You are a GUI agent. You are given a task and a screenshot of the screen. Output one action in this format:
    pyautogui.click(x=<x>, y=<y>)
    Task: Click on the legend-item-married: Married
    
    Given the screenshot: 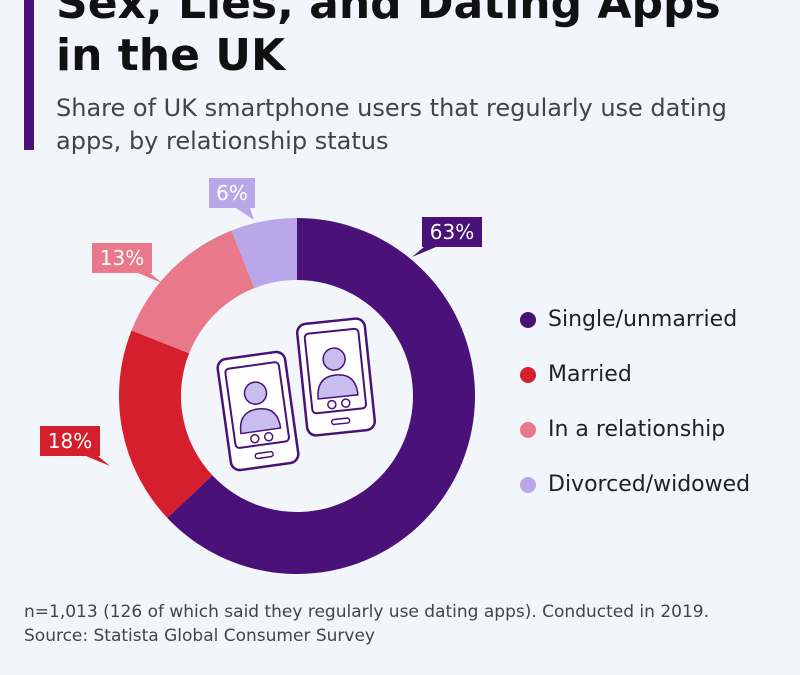 What is the action you would take?
    pyautogui.click(x=635, y=374)
    